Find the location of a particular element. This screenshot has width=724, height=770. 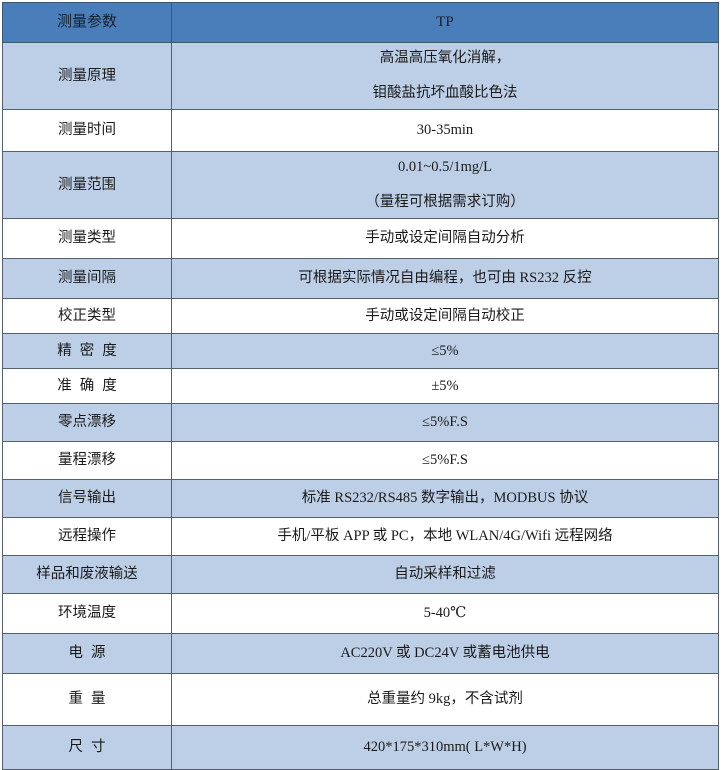

row-value-line: 手机/平板 APP 或 PC，本地 WLAN/4G/Wifi 远程网络 is located at coordinates (445, 536).